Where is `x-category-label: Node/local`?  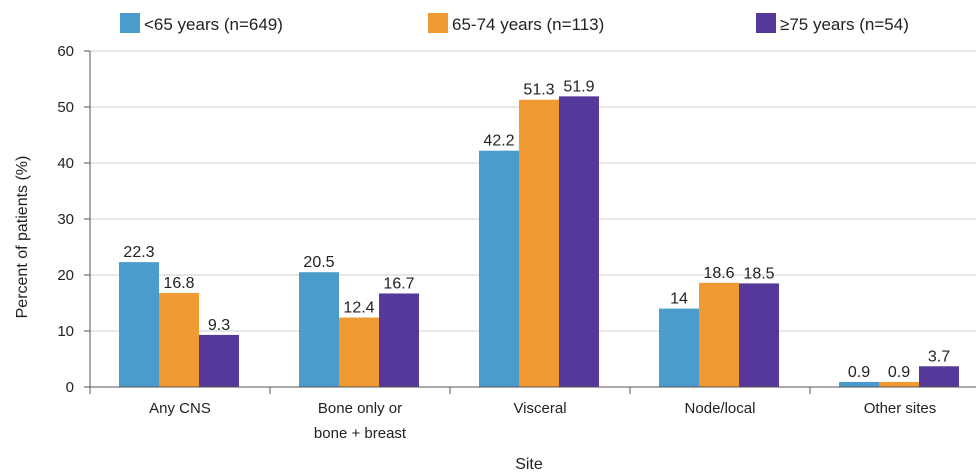
x-category-label: Node/local is located at coordinates (720, 408).